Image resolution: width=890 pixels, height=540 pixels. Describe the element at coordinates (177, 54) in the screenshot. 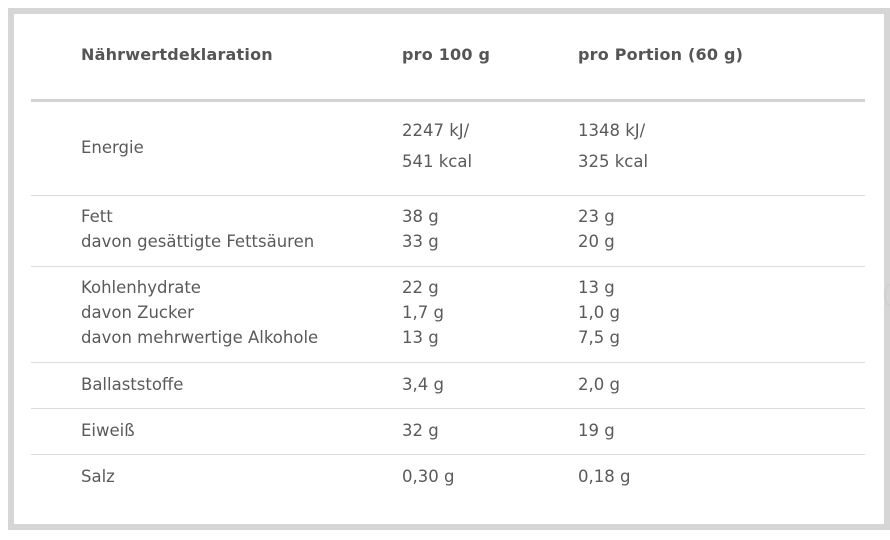

I see `header-nutrition-declaration: Nährwertdeklaration` at that location.